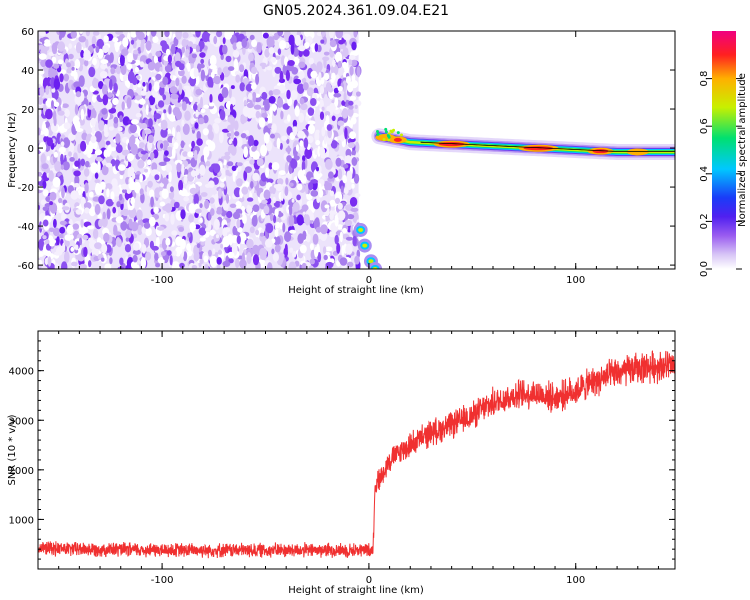 This screenshot has height=600, width=750. I want to click on chart-title: GN05.2024.361.09.04.E21, so click(356, 11).